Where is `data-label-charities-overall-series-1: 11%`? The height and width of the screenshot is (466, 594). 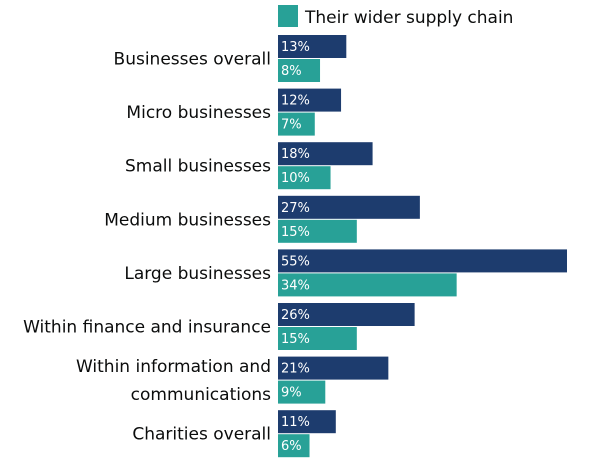
data-label-charities-overall-series-1: 11% is located at coordinates (295, 422).